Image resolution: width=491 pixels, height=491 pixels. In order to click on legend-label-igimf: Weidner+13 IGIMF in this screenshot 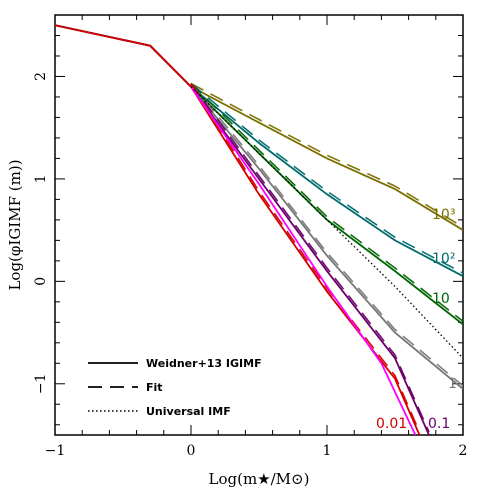, I will do `click(204, 363)`.